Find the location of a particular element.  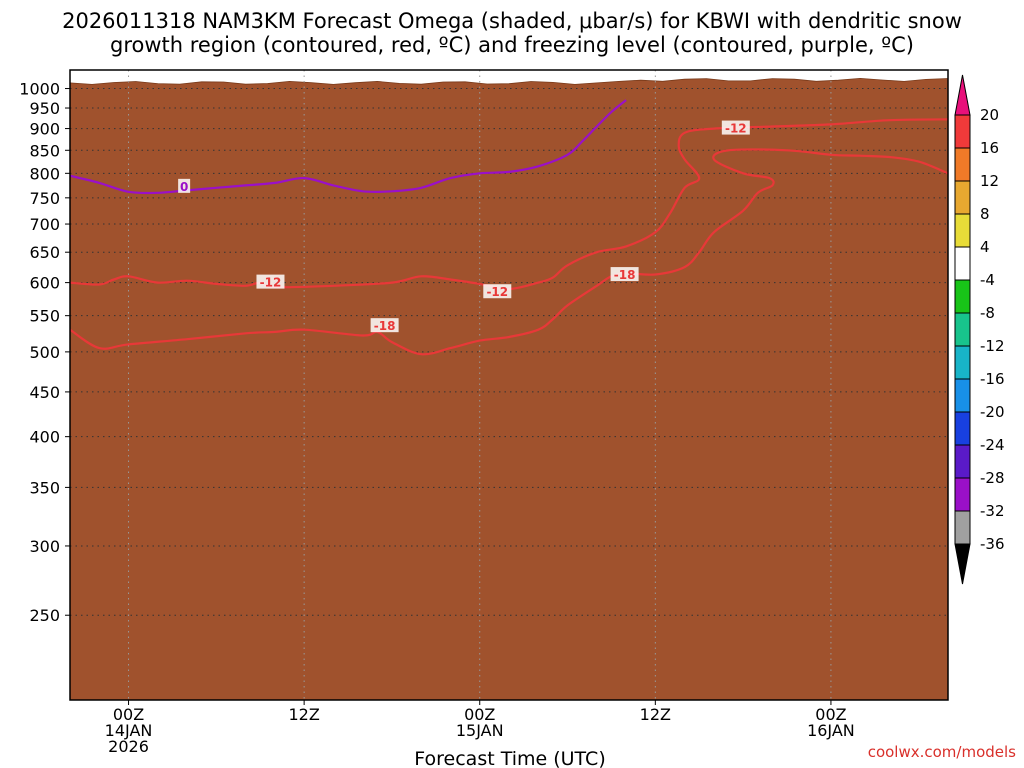

x-tick-label-1-0: 12Z is located at coordinates (303, 714).